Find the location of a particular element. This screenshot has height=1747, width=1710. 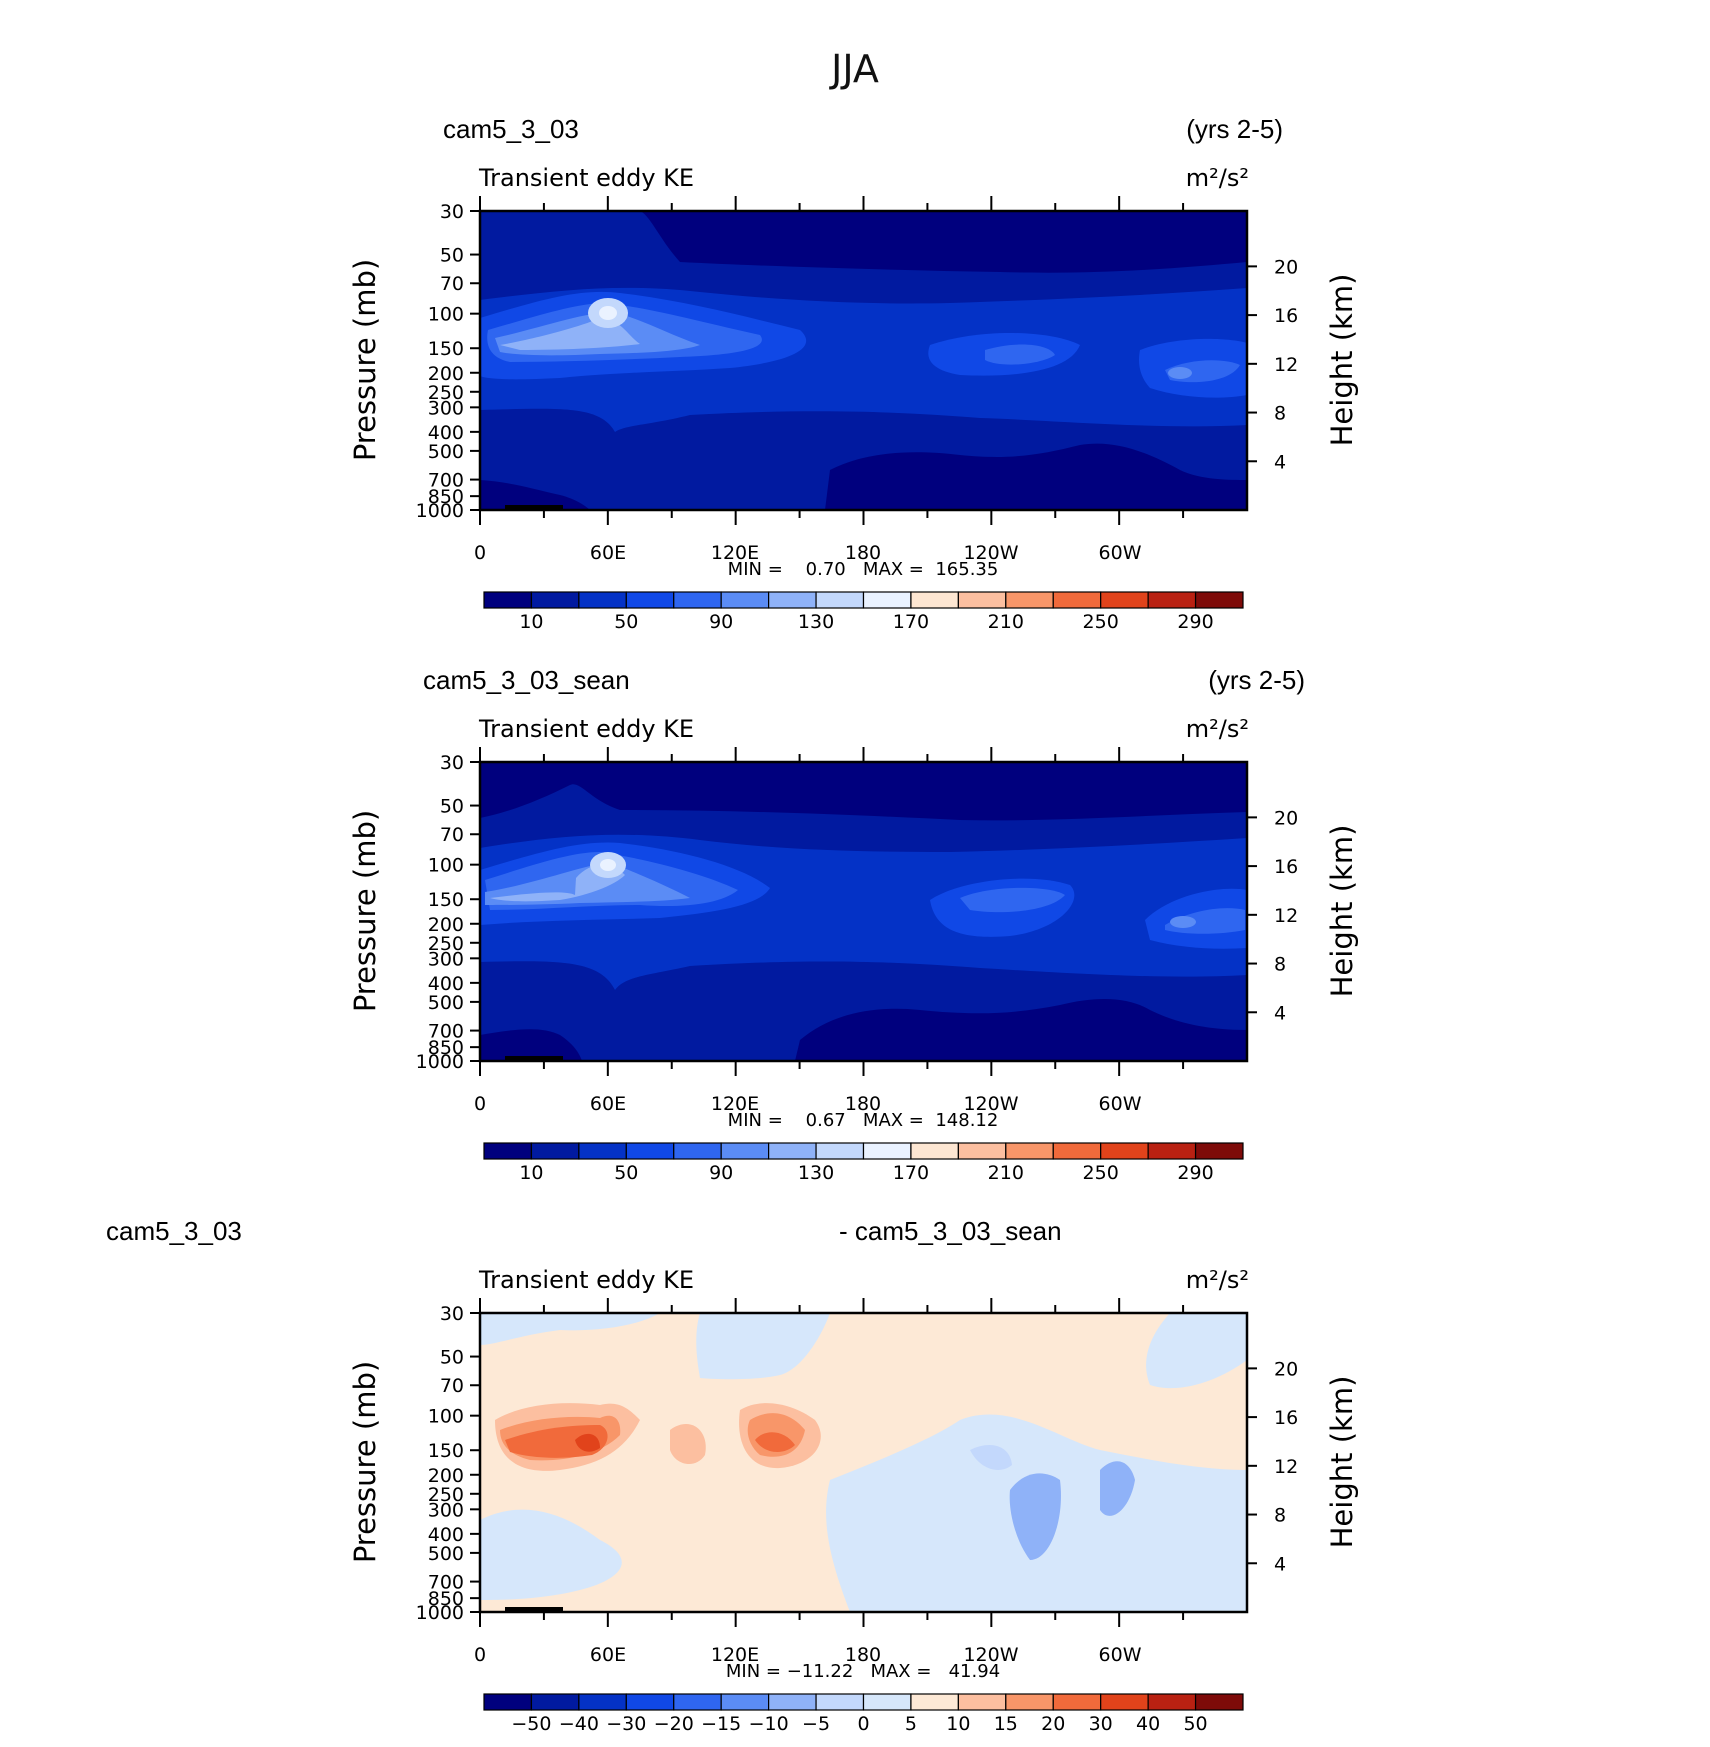

jet-max-core is located at coordinates (608, 313).